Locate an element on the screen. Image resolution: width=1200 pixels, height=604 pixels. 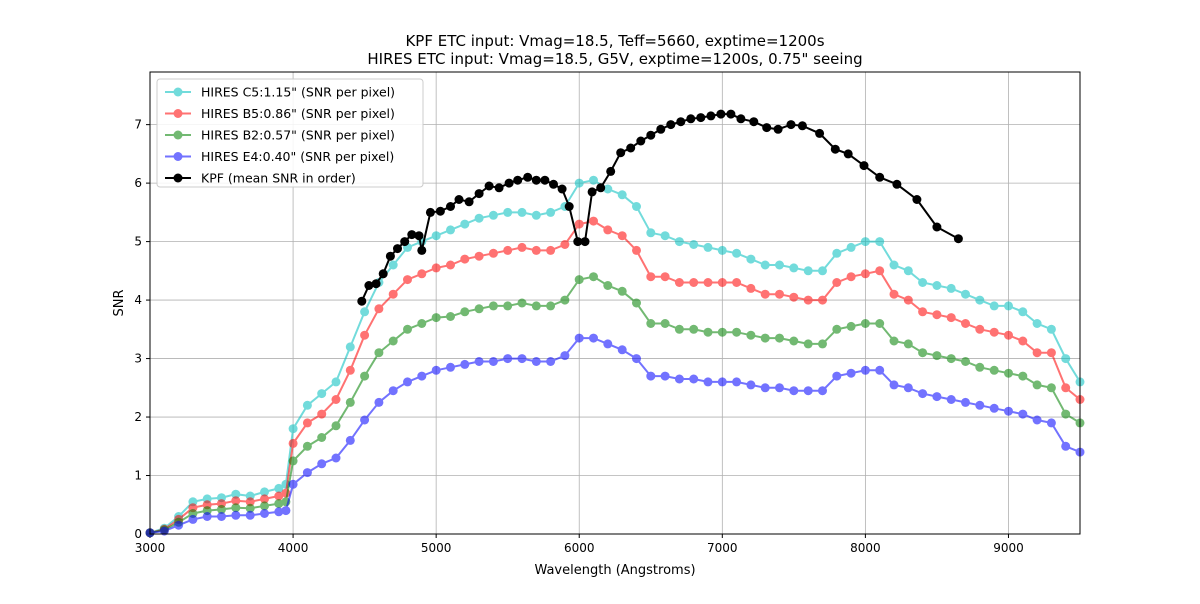
x-tick-label: 8000 is located at coordinates (865, 548).